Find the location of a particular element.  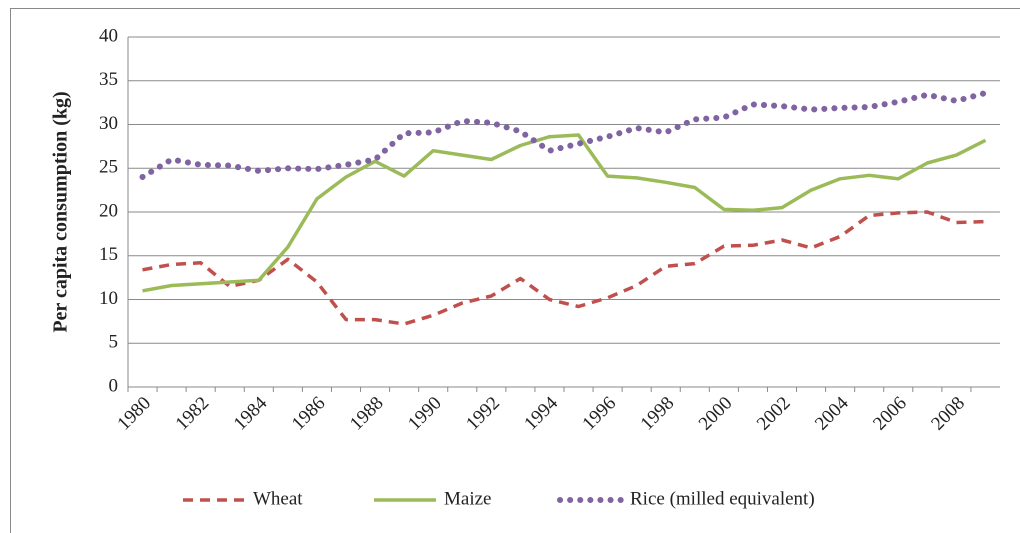

x-tick-label: 1998 is located at coordinates (658, 414).